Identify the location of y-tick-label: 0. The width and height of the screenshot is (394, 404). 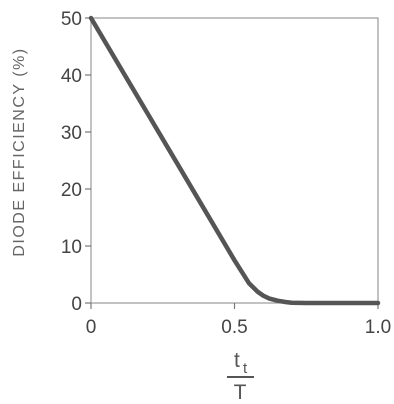
(76, 304).